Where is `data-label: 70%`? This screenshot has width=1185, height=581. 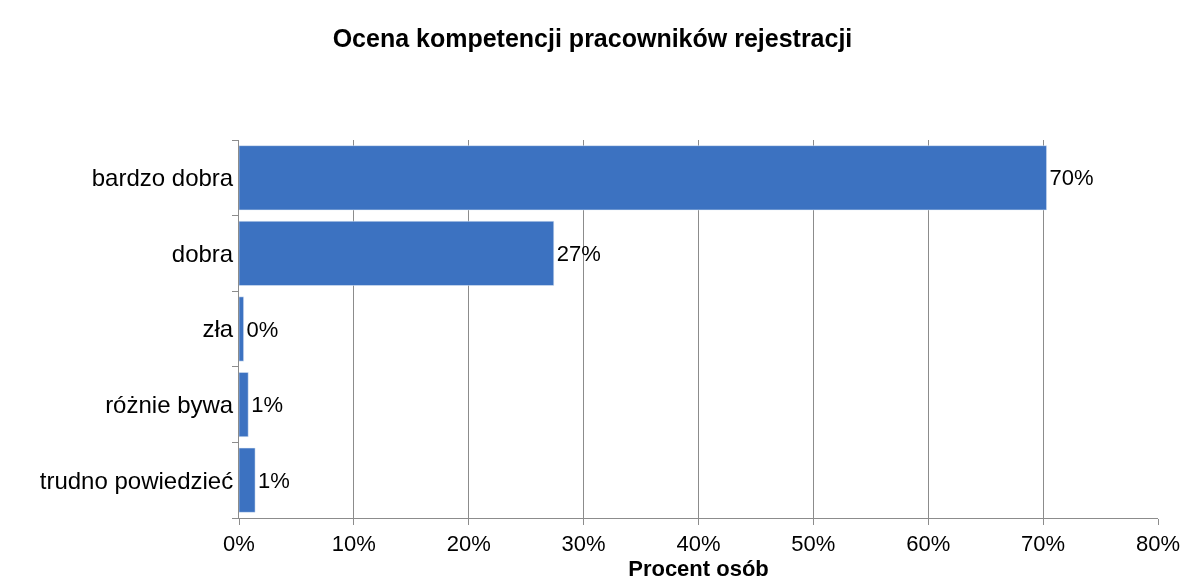 data-label: 70% is located at coordinates (1071, 178).